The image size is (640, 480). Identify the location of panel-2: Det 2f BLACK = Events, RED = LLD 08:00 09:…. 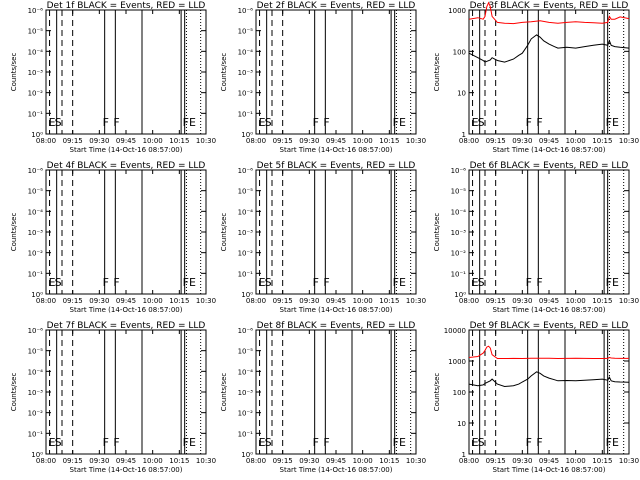
(323, 77).